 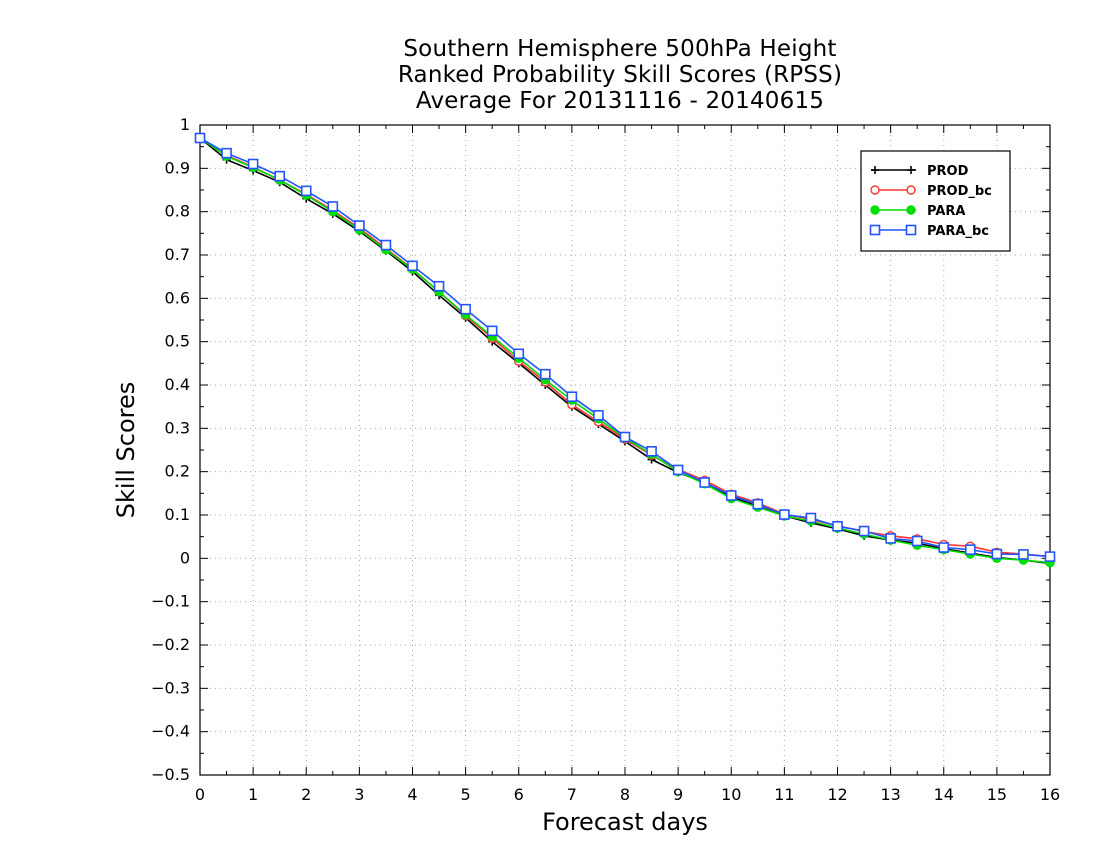 What do you see at coordinates (837, 794) in the screenshot?
I see `x-tick-label: 12` at bounding box center [837, 794].